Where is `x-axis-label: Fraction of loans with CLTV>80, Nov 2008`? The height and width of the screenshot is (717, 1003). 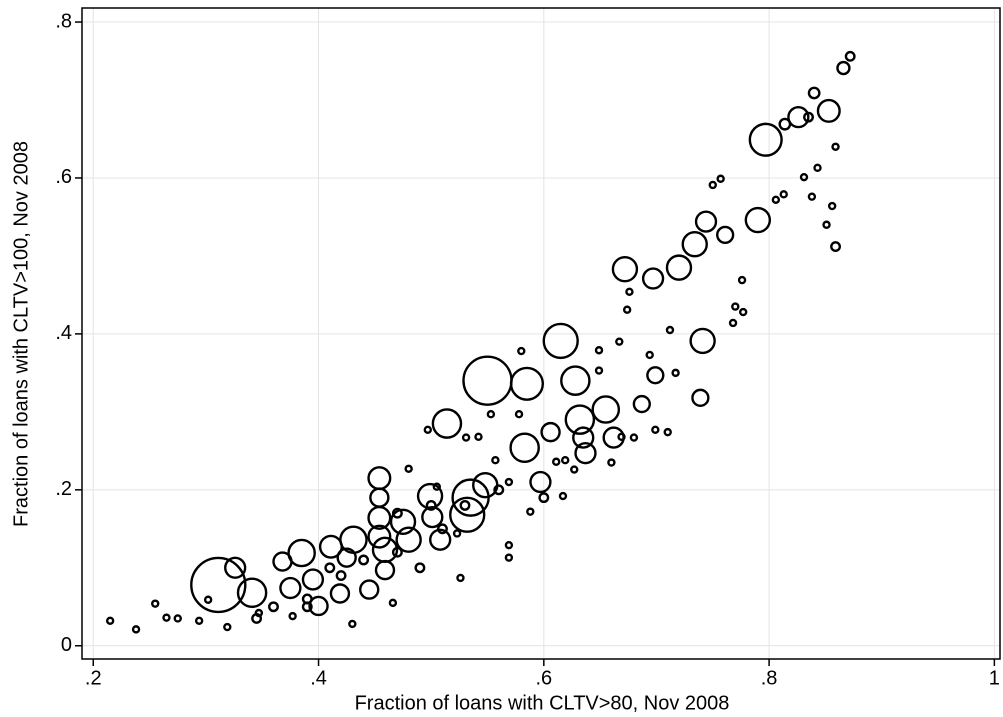 x-axis-label: Fraction of loans with CLTV>80, Nov 2008 is located at coordinates (542, 703).